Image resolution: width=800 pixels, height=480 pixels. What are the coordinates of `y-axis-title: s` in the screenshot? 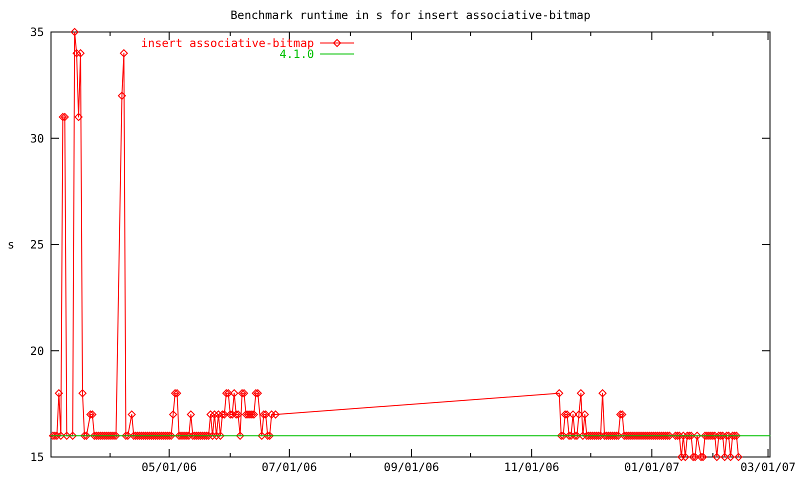 It's located at (11, 245).